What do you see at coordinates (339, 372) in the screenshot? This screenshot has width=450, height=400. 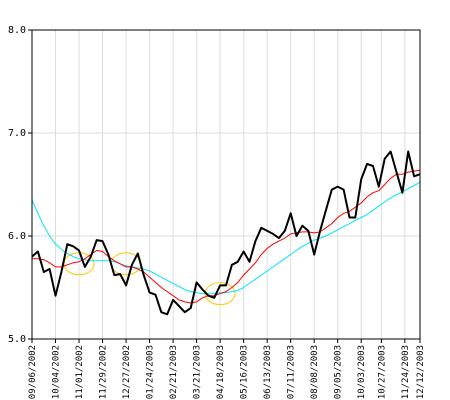 I see `x-tick-label: 09/05/2003` at bounding box center [339, 372].